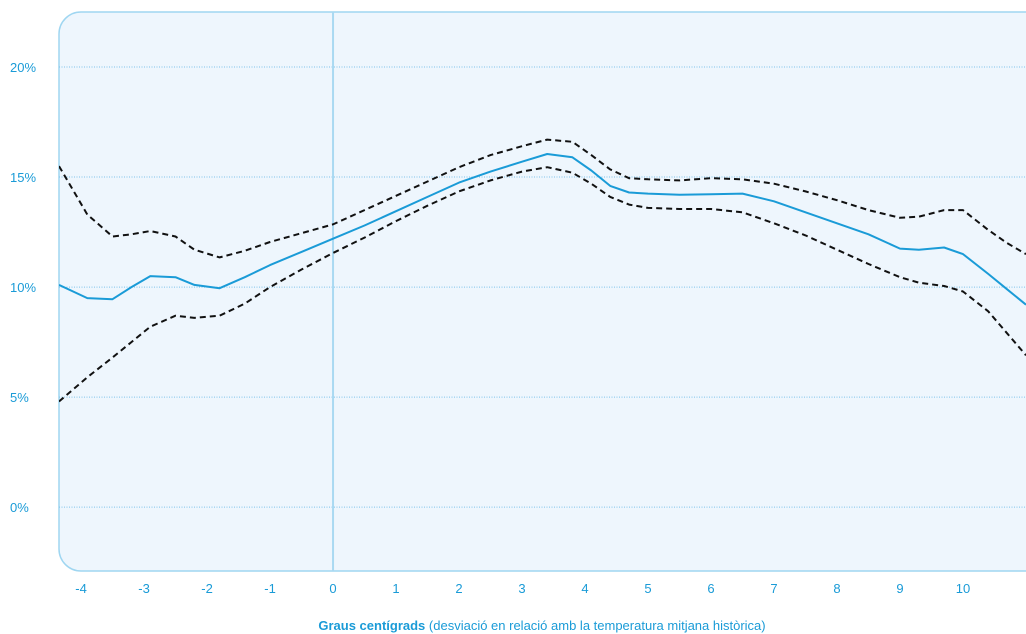  What do you see at coordinates (207, 588) in the screenshot?
I see `x-tick-label-2: -2` at bounding box center [207, 588].